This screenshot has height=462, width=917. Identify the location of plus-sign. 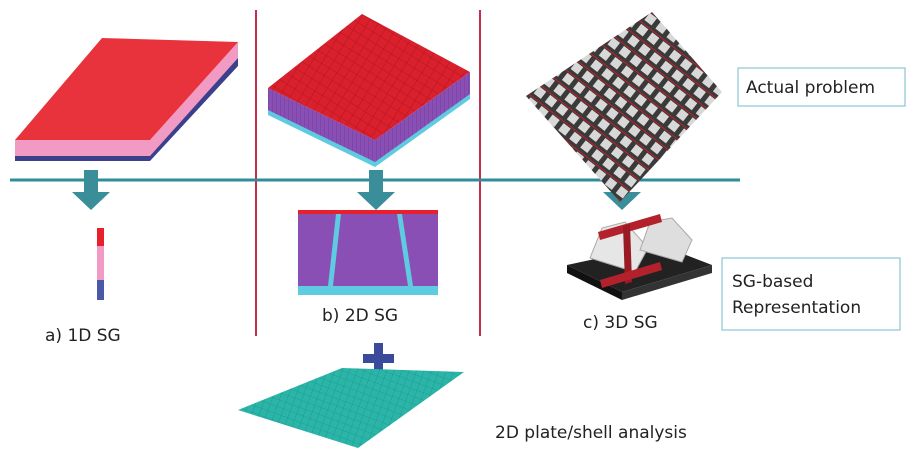
(378, 358).